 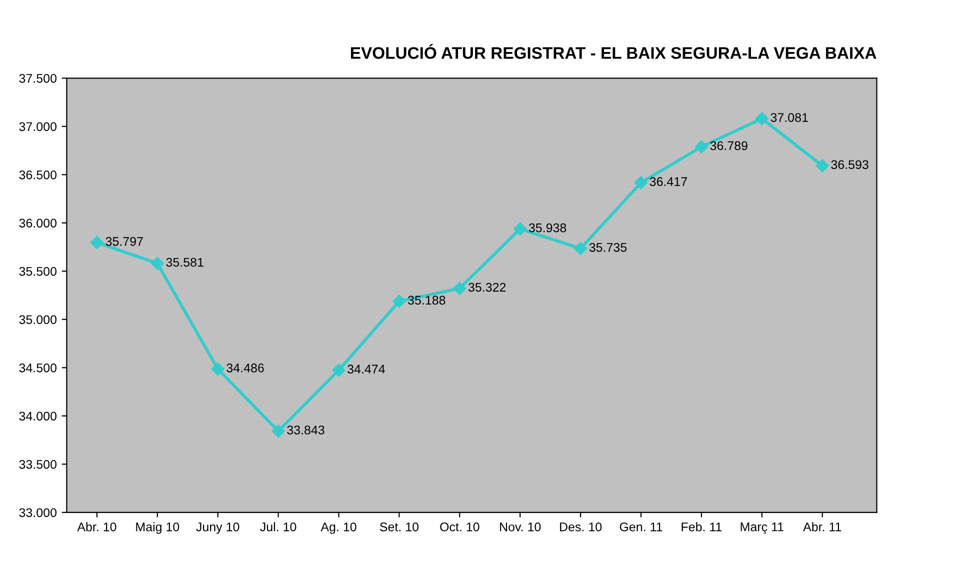 What do you see at coordinates (124, 241) in the screenshot?
I see `data-label: 35.797` at bounding box center [124, 241].